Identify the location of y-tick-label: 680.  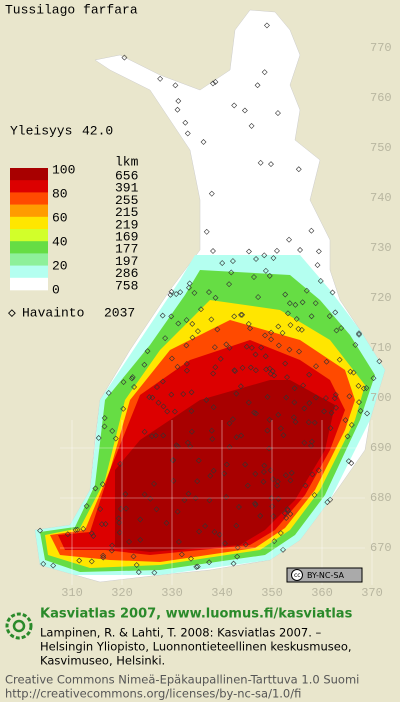
(381, 498).